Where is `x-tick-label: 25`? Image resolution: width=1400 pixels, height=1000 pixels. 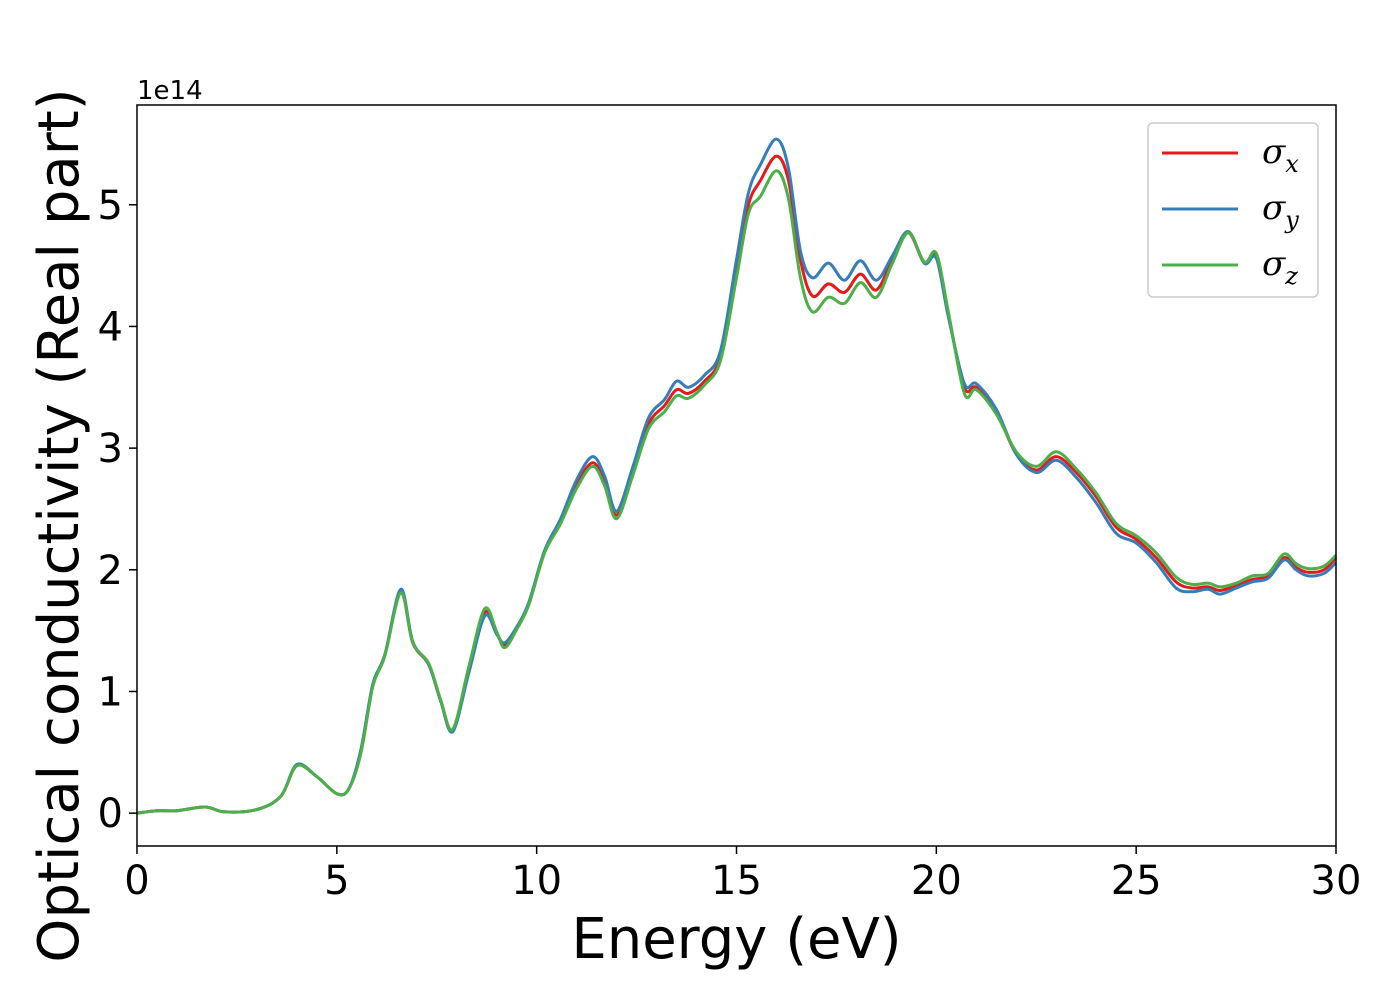 x-tick-label: 25 is located at coordinates (1136, 881).